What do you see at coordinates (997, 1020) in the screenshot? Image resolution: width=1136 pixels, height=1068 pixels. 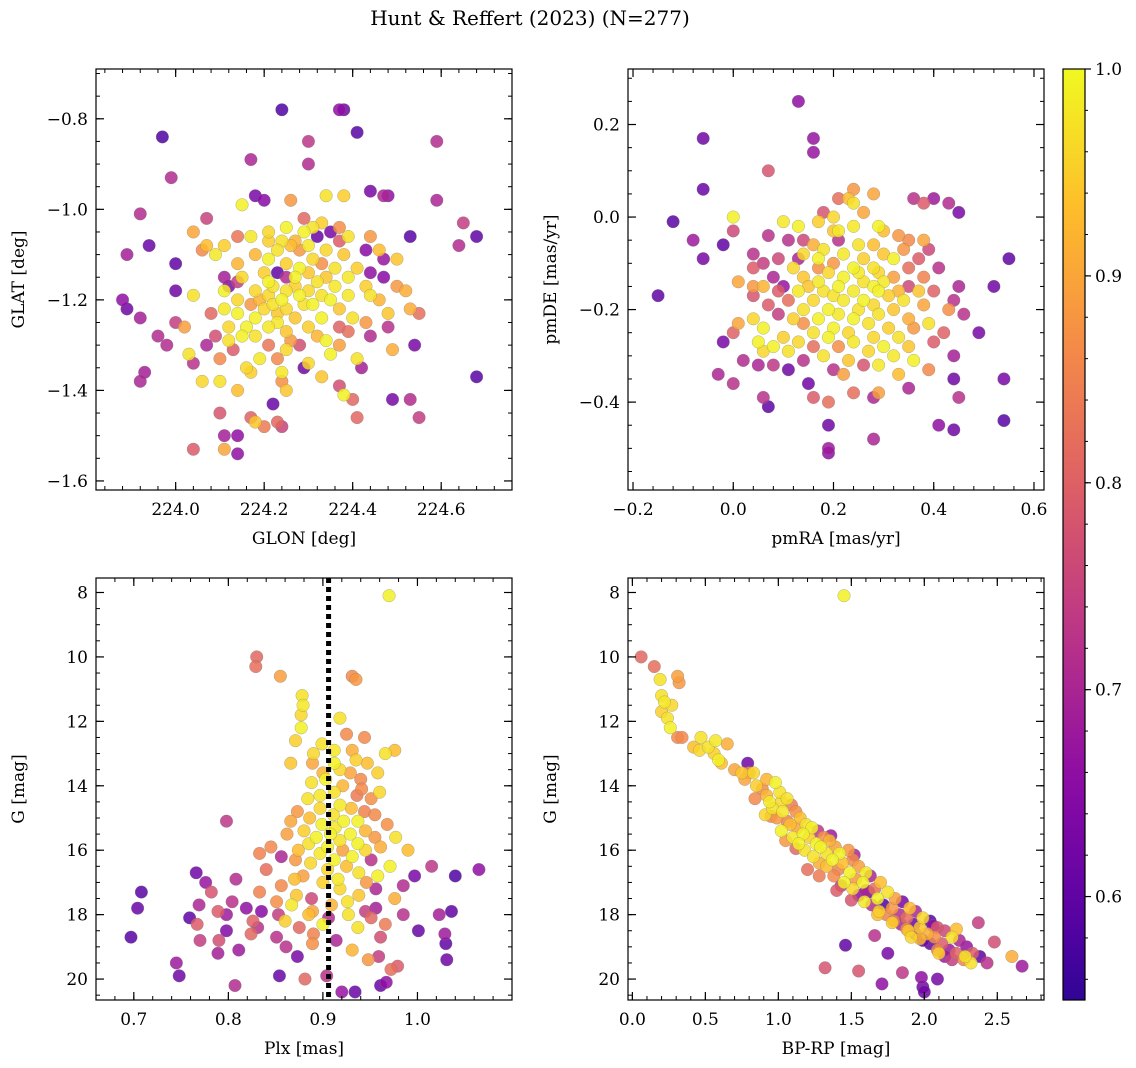 I see `x-tick-label: 2.5` at bounding box center [997, 1020].